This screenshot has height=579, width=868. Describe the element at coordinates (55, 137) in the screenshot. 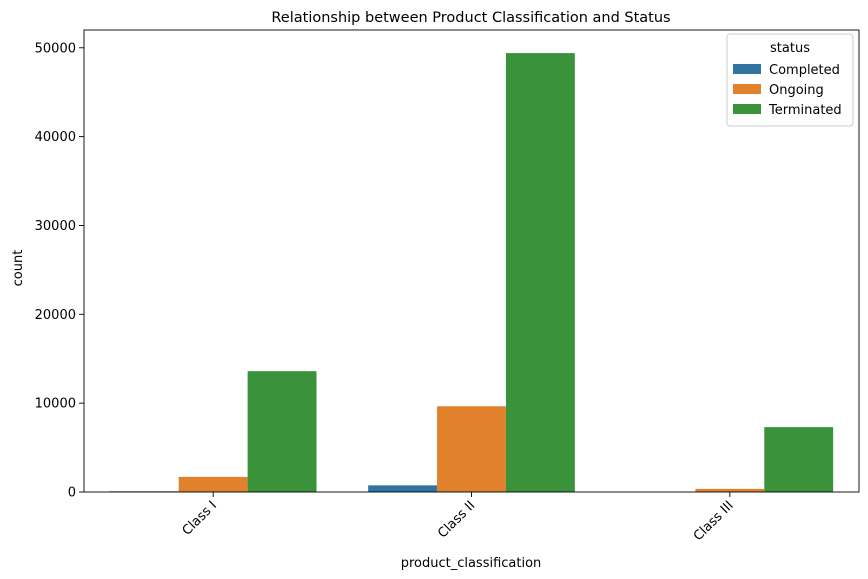

I see `y-tick-label: 40000` at that location.